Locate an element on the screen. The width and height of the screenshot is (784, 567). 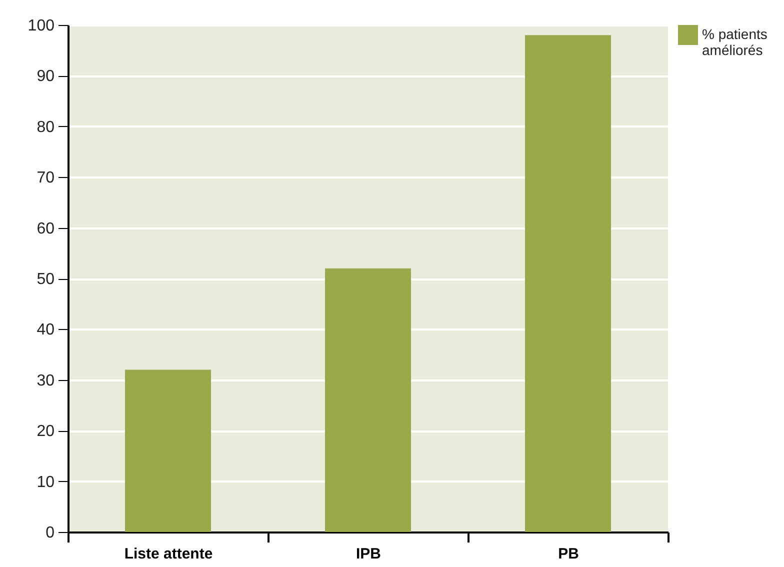
y-tick-label: 100 is located at coordinates (41, 26).